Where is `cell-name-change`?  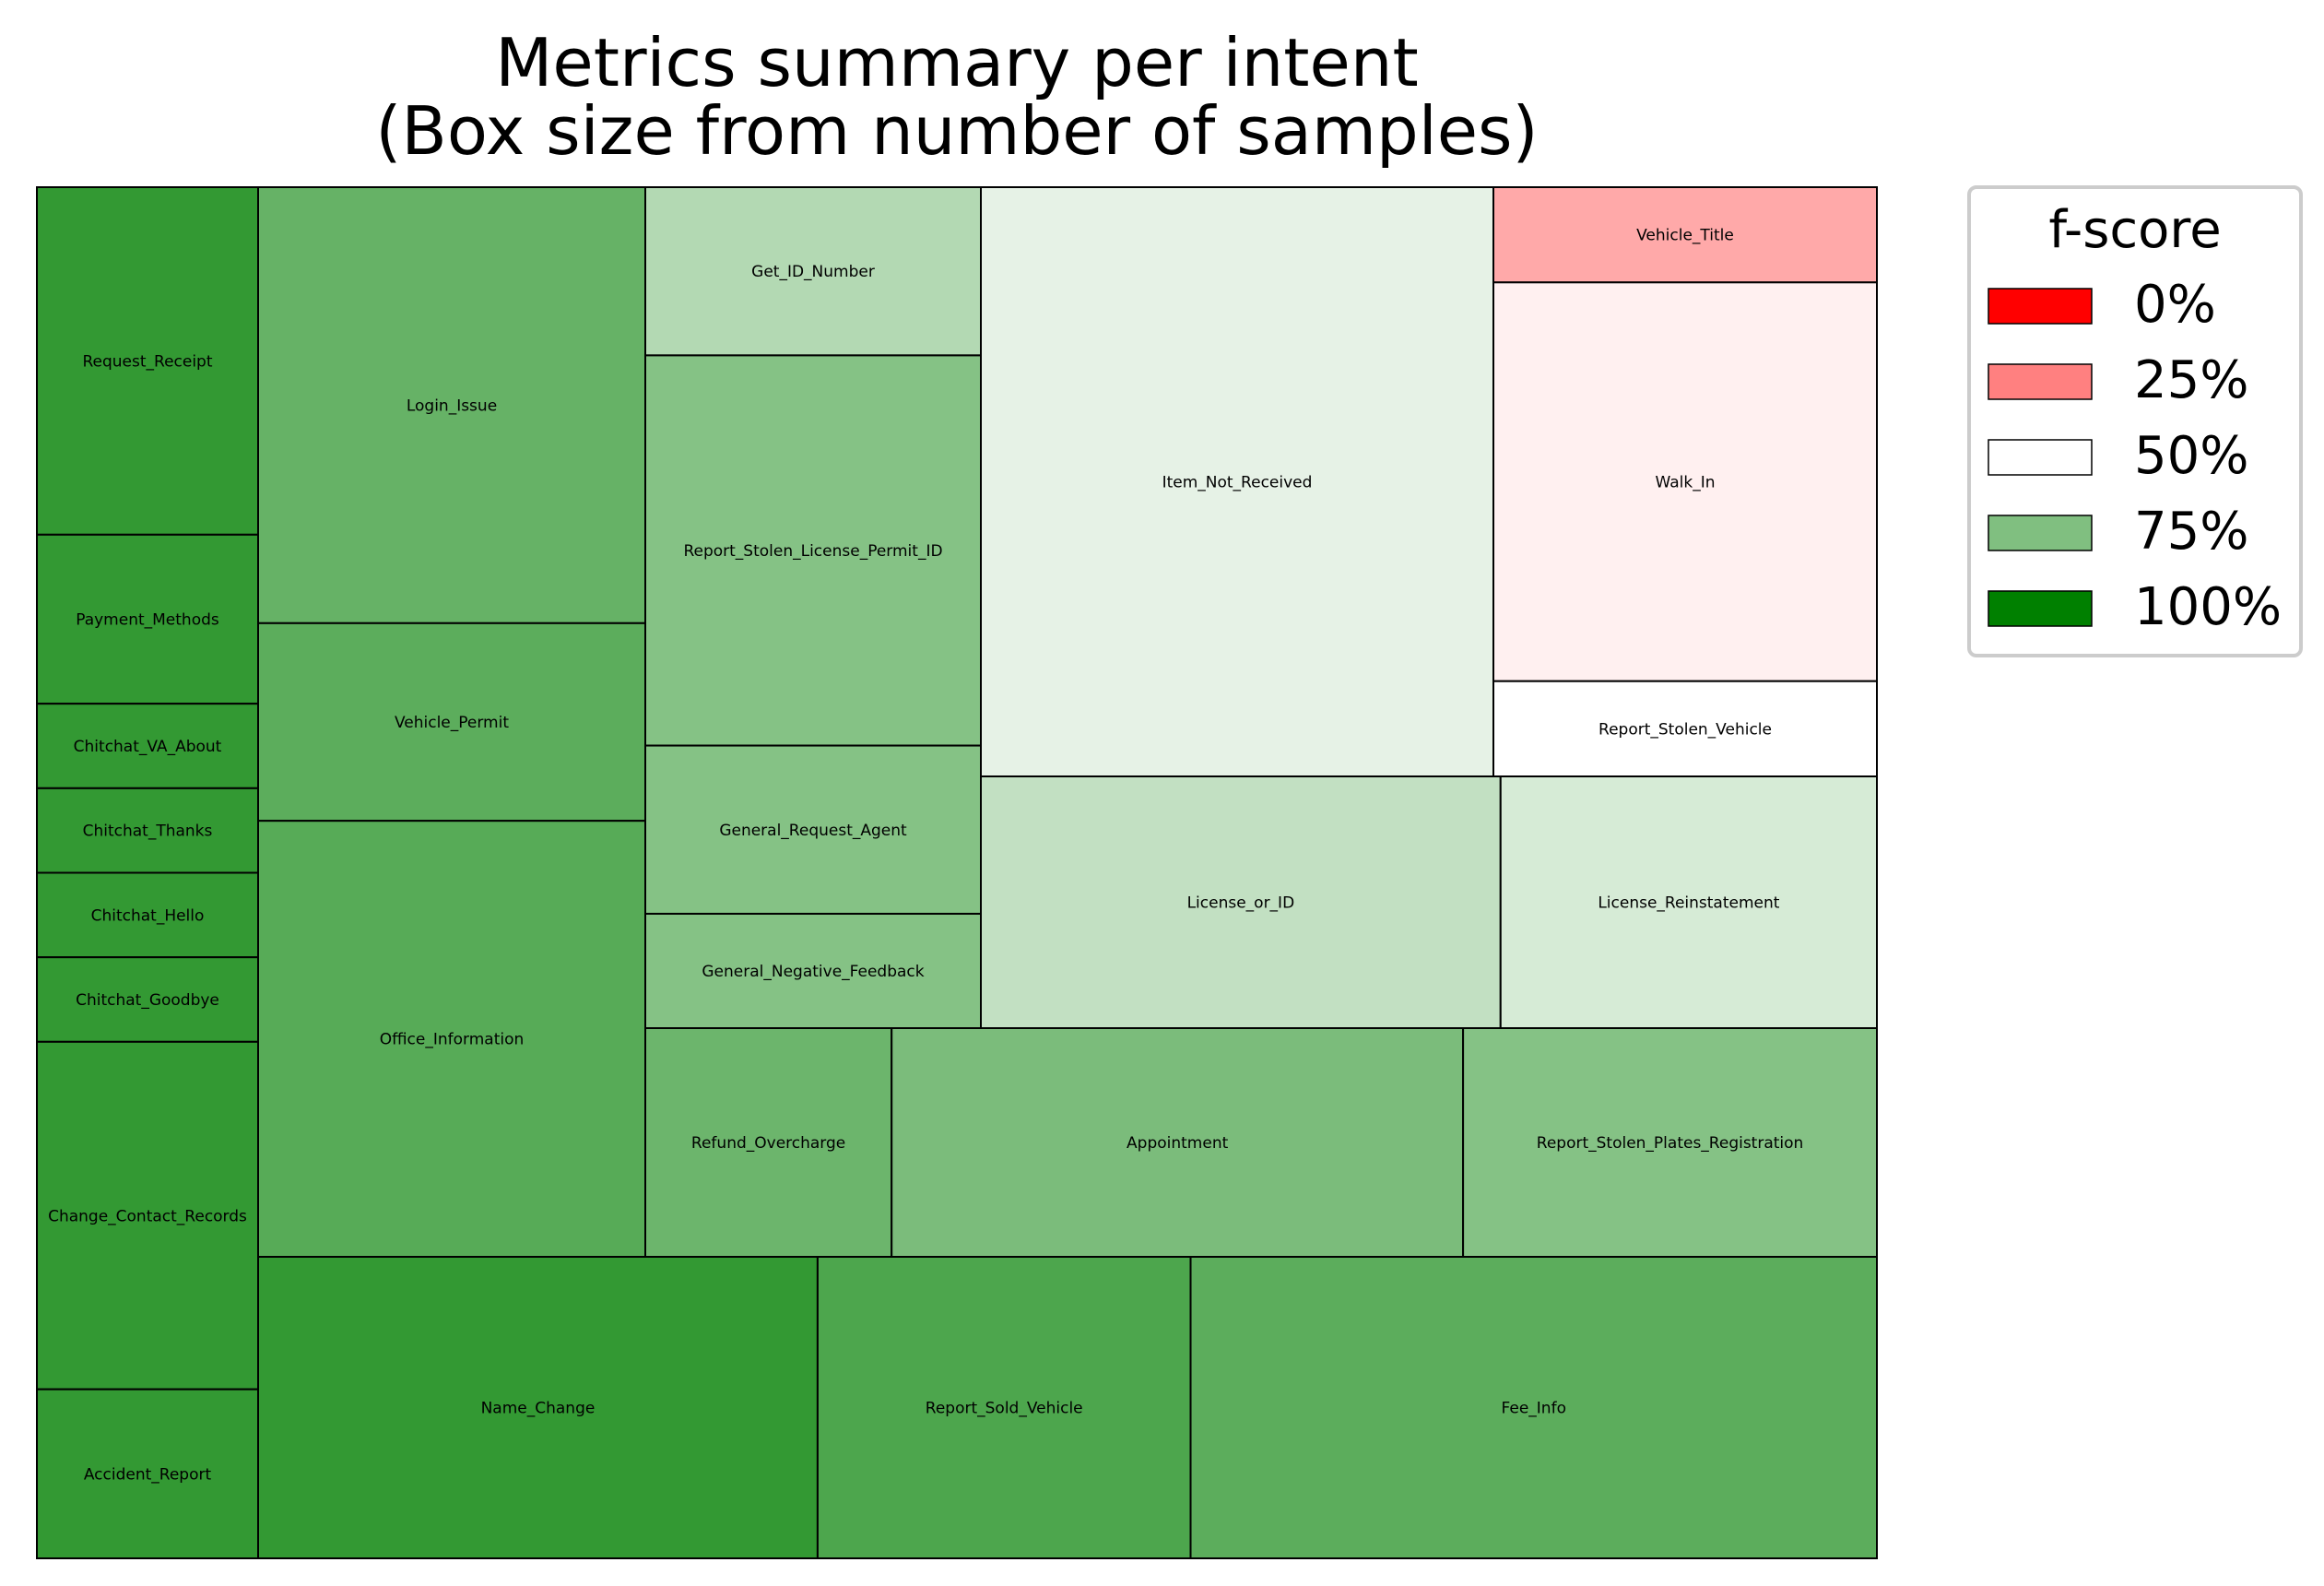 cell-name-change is located at coordinates (538, 1407).